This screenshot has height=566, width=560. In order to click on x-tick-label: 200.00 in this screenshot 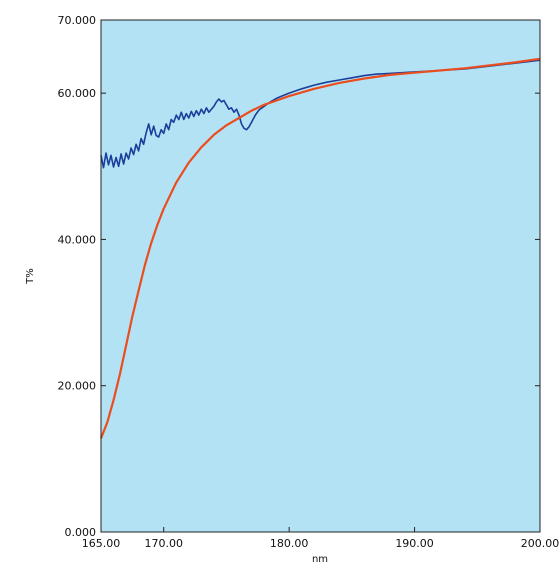, I will do `click(540, 543)`.